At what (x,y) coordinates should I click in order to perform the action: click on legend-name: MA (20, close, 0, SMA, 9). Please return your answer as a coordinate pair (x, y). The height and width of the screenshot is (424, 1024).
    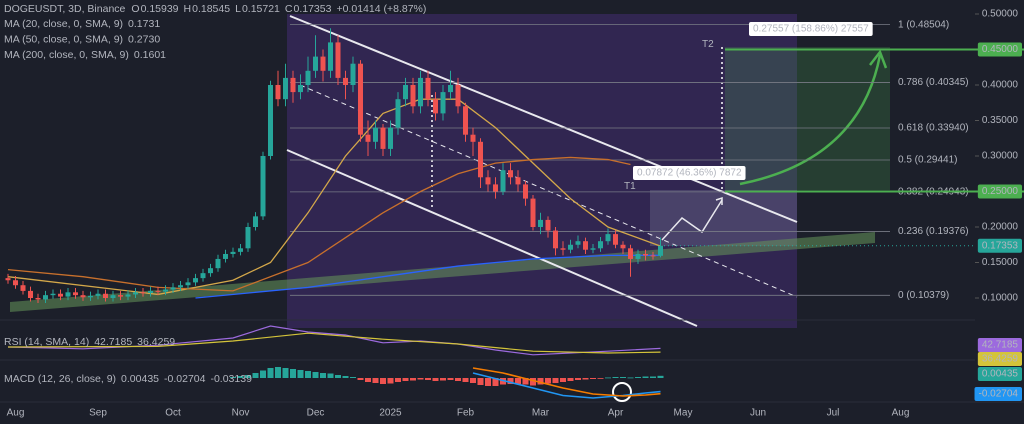
    Looking at the image, I should click on (63, 24).